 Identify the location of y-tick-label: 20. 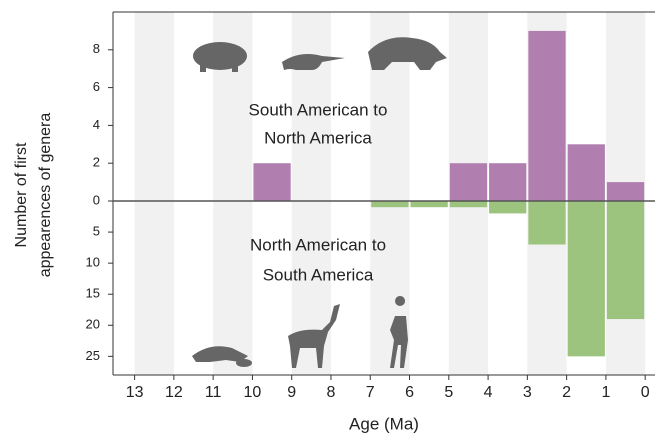
(93, 324).